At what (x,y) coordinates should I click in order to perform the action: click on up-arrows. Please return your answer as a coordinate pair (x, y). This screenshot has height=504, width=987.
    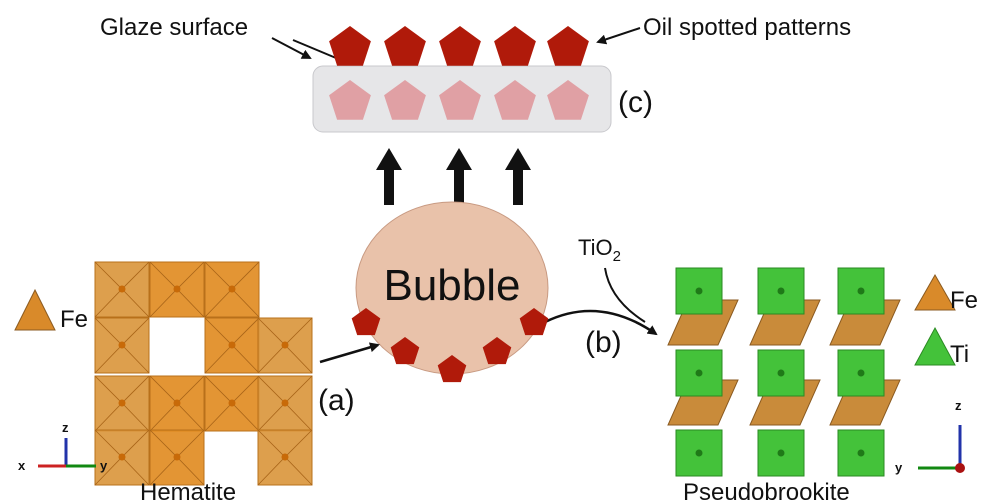
    Looking at the image, I should click on (453, 176).